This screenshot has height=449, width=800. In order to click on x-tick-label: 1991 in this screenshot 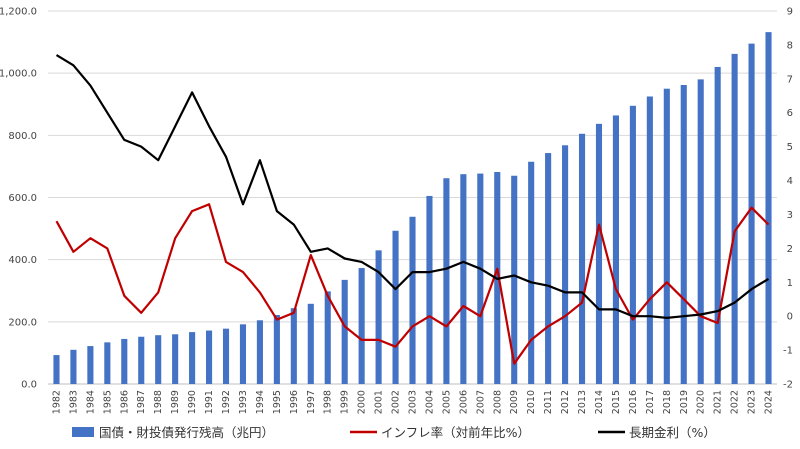, I will do `click(209, 402)`.